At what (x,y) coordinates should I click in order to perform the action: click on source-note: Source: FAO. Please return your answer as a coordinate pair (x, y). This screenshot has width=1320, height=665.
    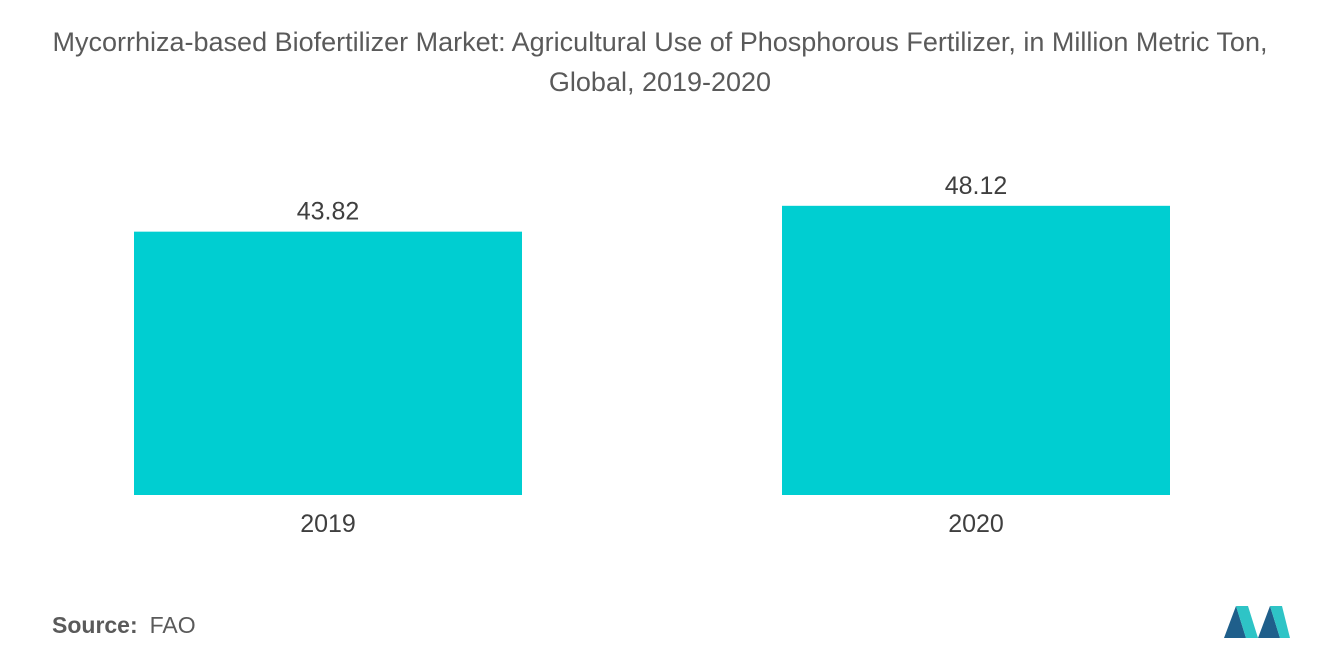
    Looking at the image, I should click on (124, 625).